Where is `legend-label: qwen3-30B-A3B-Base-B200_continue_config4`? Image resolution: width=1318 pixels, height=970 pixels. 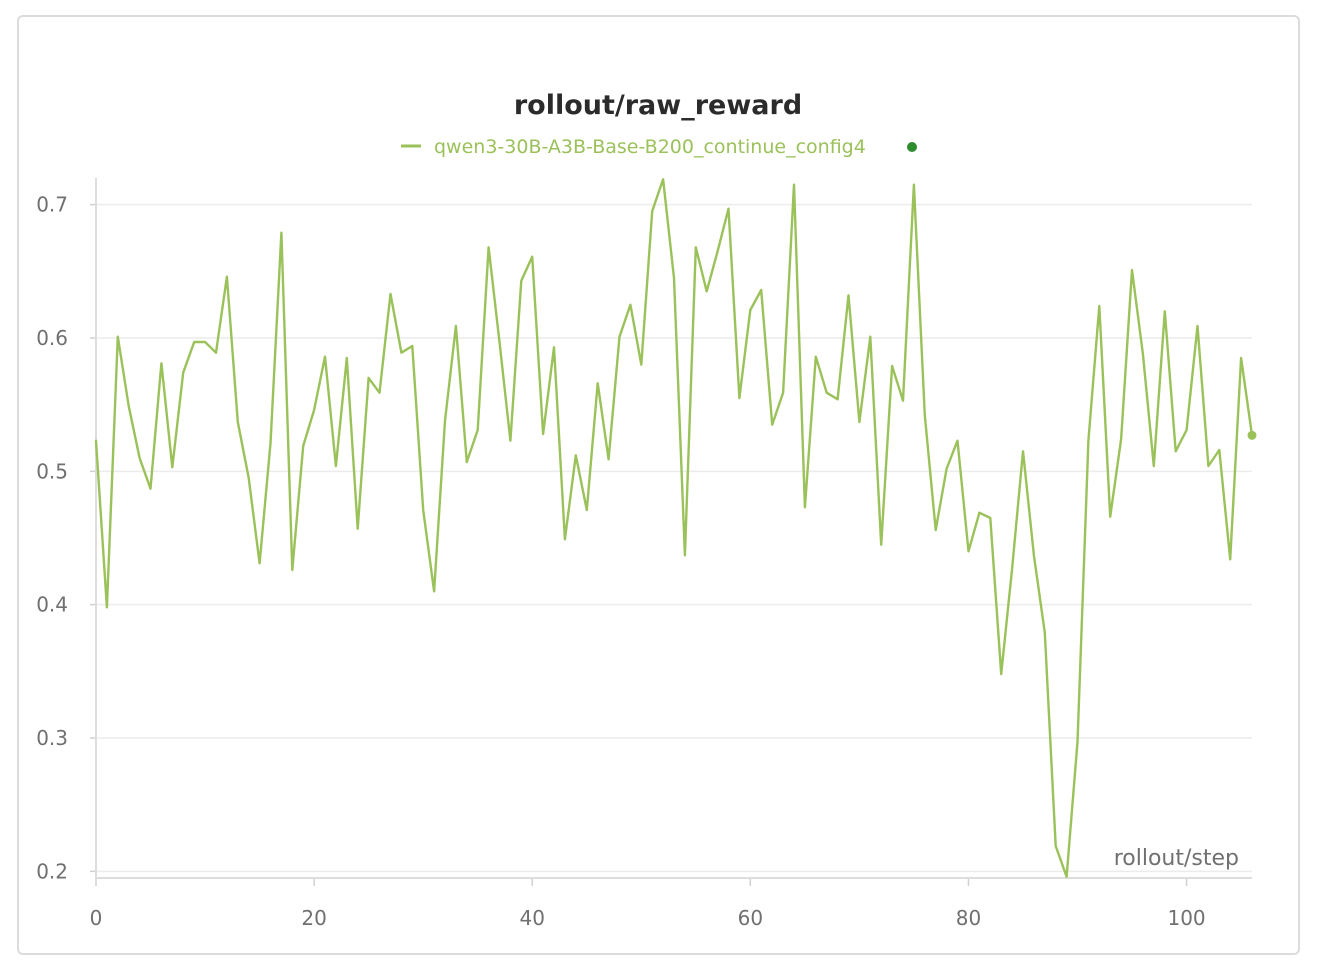
legend-label: qwen3-30B-A3B-Base-B200_continue_config4 is located at coordinates (650, 147).